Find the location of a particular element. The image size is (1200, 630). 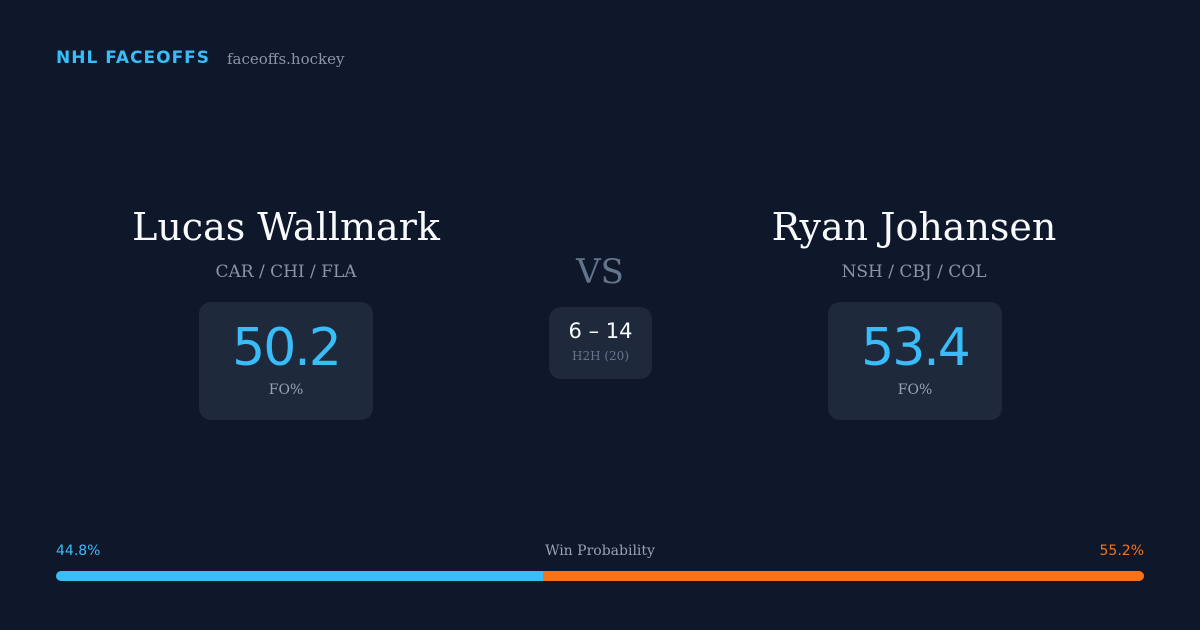

brand: NHL FACEOFFS is located at coordinates (133, 58).